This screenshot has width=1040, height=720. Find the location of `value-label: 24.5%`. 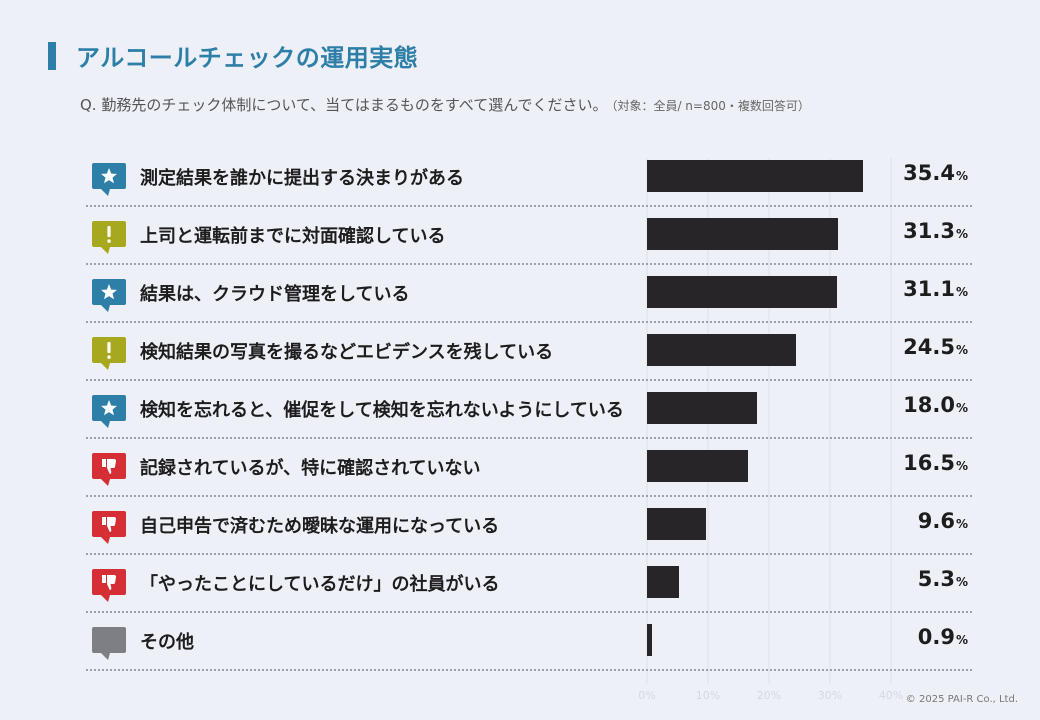

value-label: 24.5% is located at coordinates (935, 347).